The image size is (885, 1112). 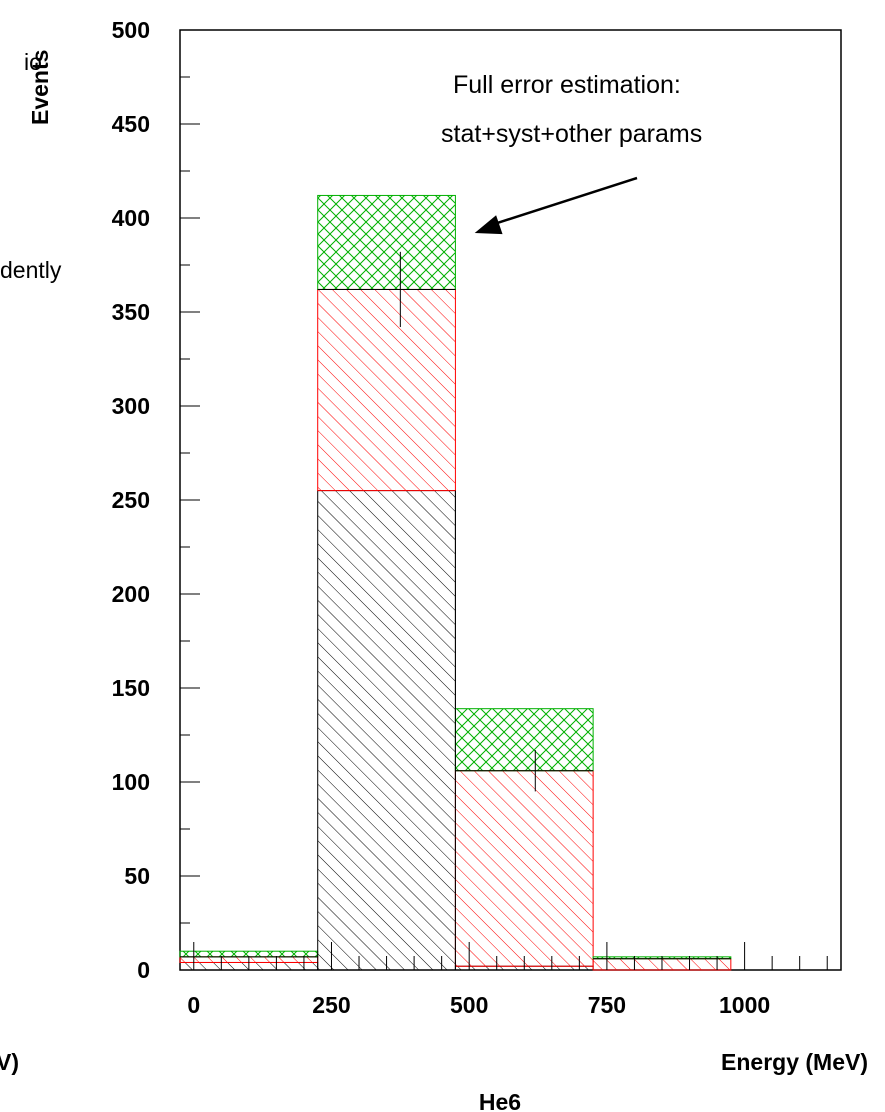 I want to click on annotation-arrow-shaft, so click(x=561, y=202).